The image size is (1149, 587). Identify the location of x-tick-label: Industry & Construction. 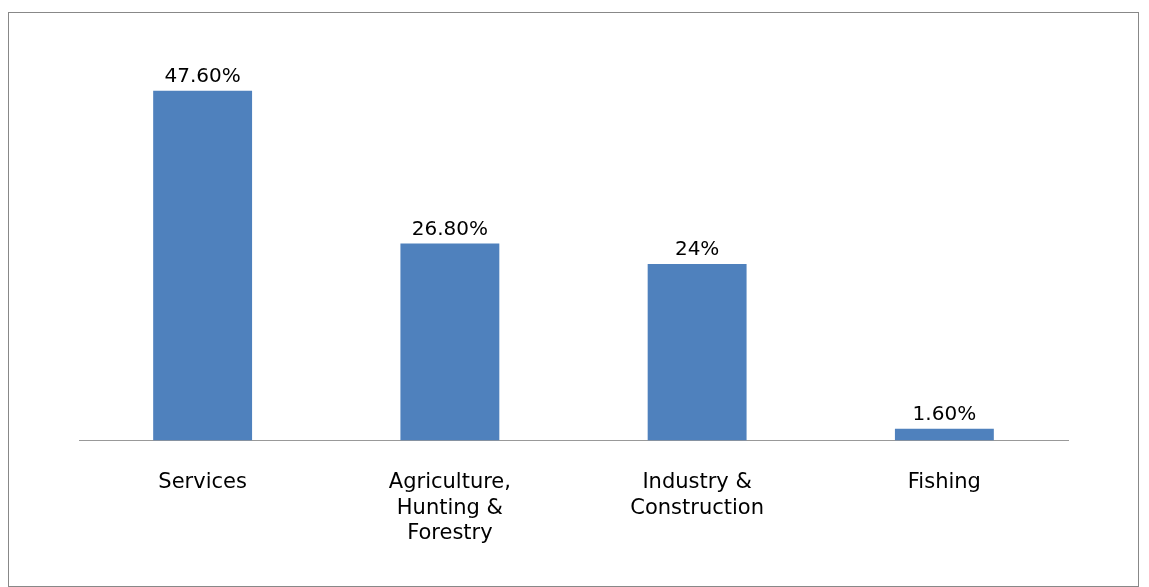
(697, 494).